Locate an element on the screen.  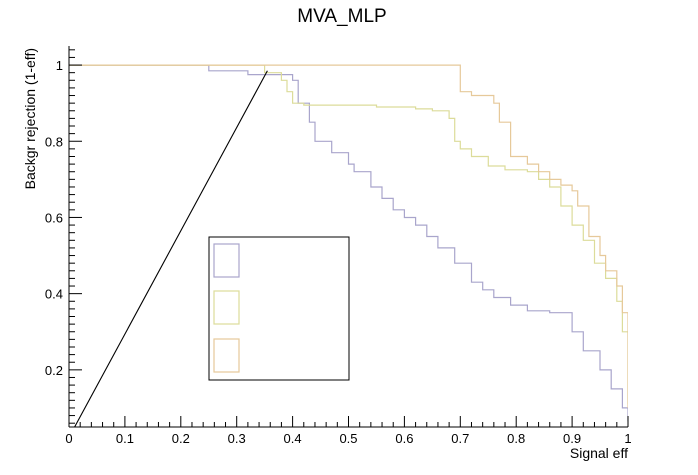
legend is located at coordinates (279, 308).